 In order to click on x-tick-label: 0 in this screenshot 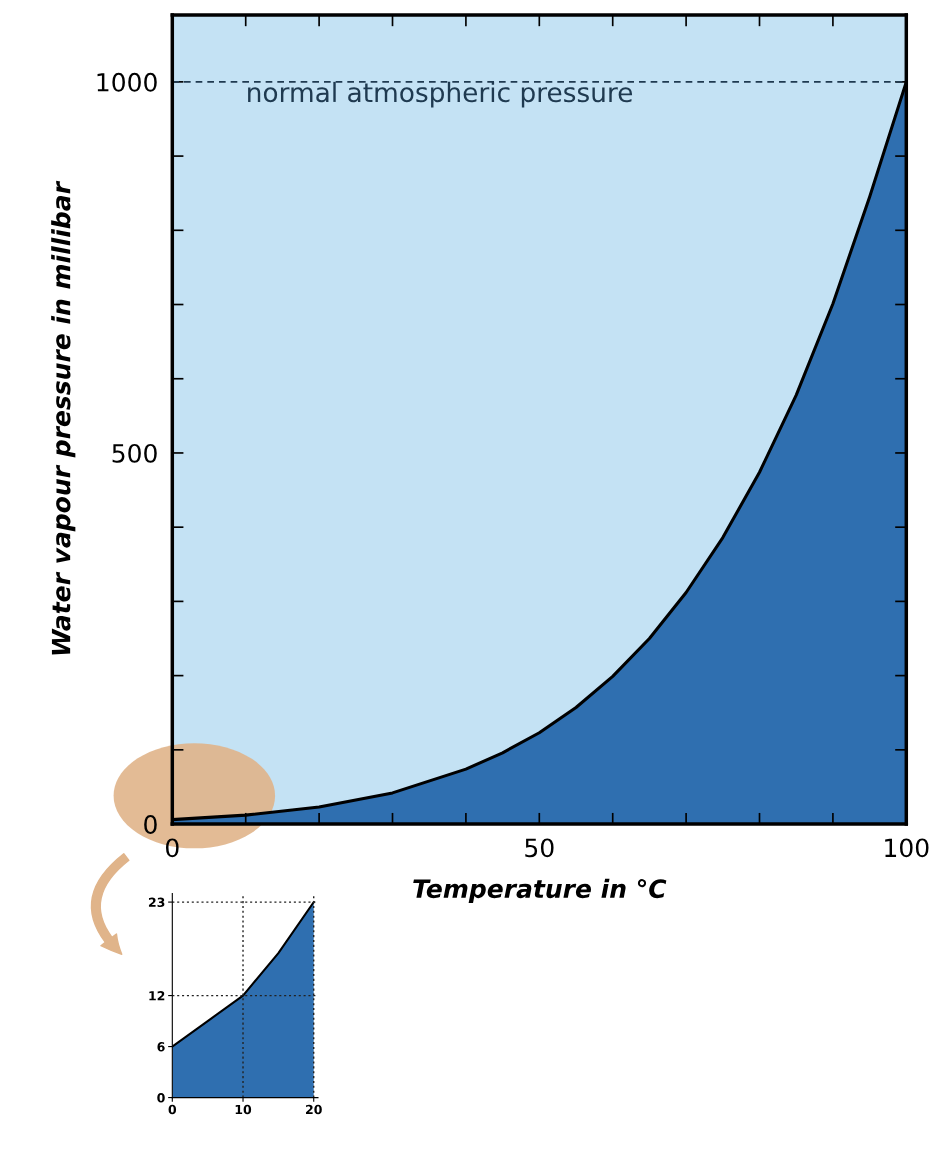, I will do `click(172, 1109)`.